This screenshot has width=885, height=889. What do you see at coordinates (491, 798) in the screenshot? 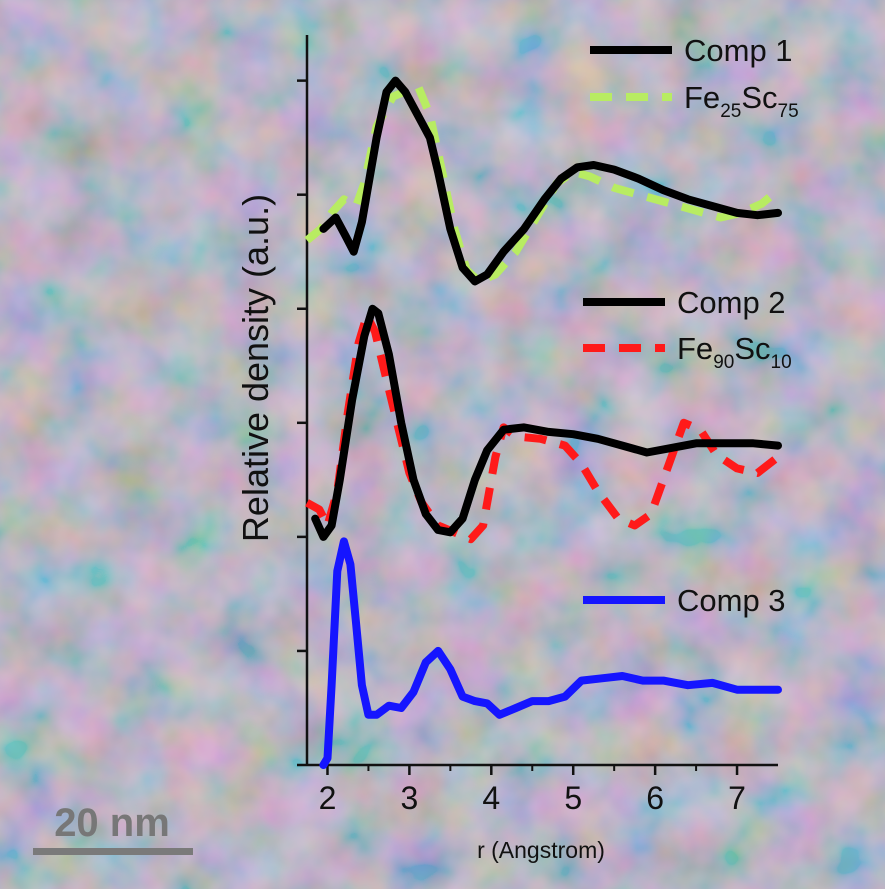
I see `x-tick-label: 4` at bounding box center [491, 798].